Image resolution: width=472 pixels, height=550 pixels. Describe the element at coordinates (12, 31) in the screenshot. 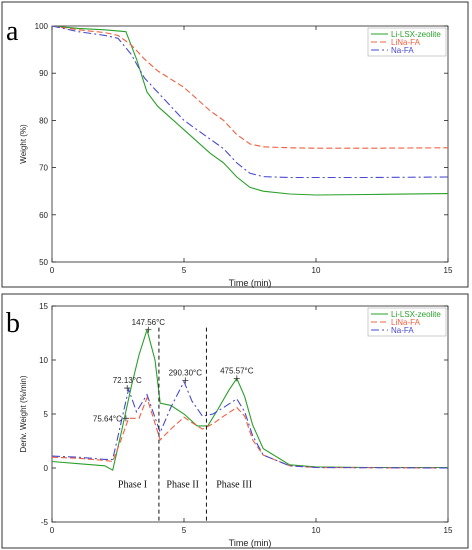

I see `panel-letter-a: a` at that location.